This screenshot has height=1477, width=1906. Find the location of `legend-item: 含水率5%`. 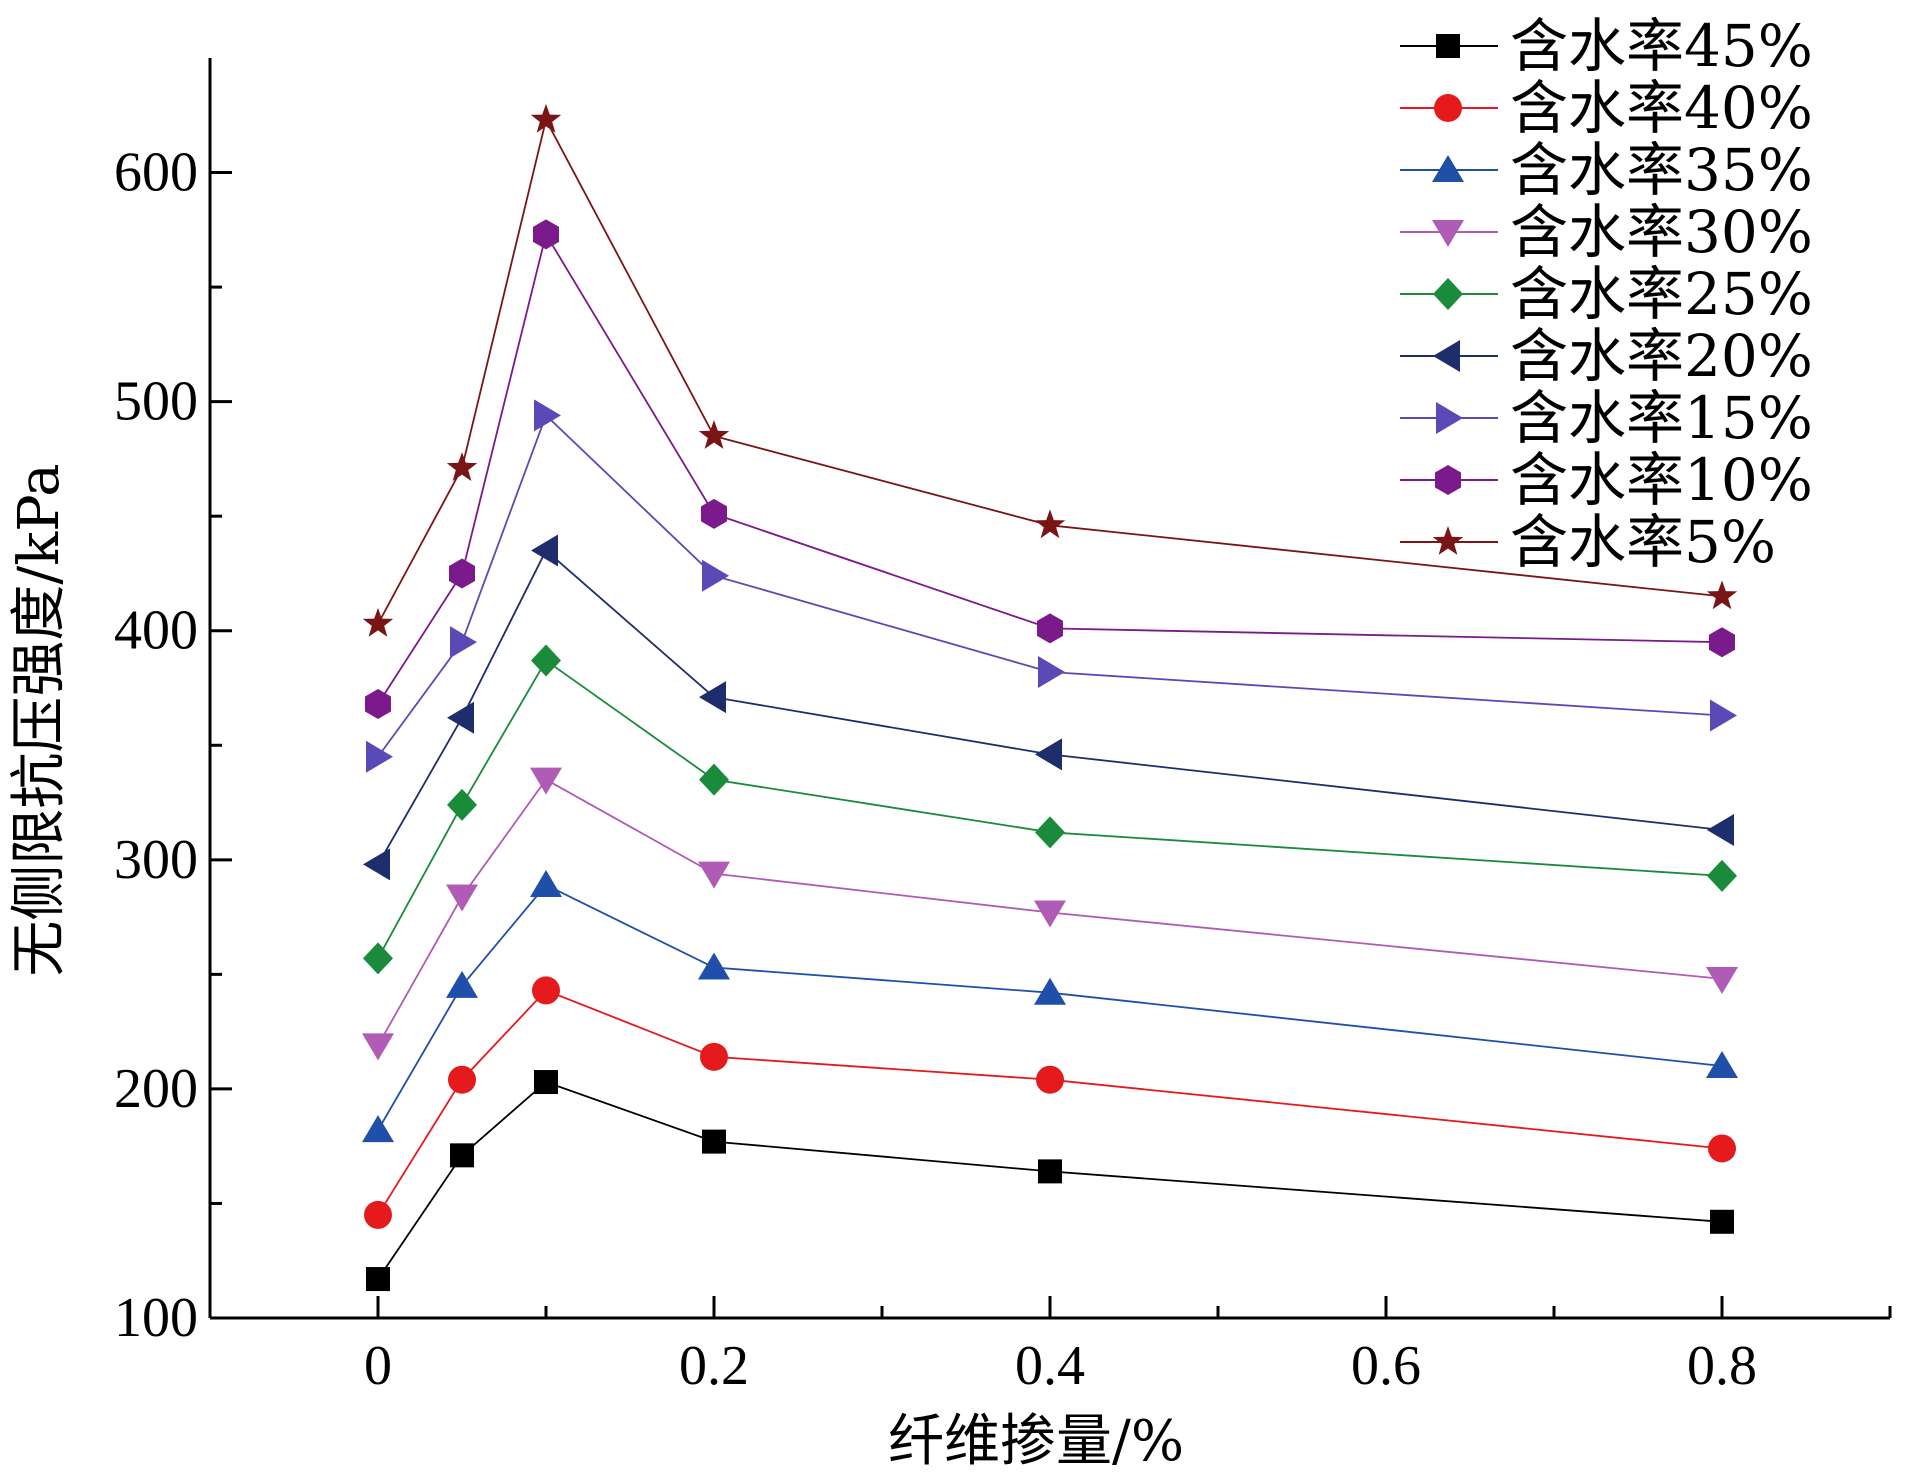

legend-item: 含水率5% is located at coordinates (1588, 542).